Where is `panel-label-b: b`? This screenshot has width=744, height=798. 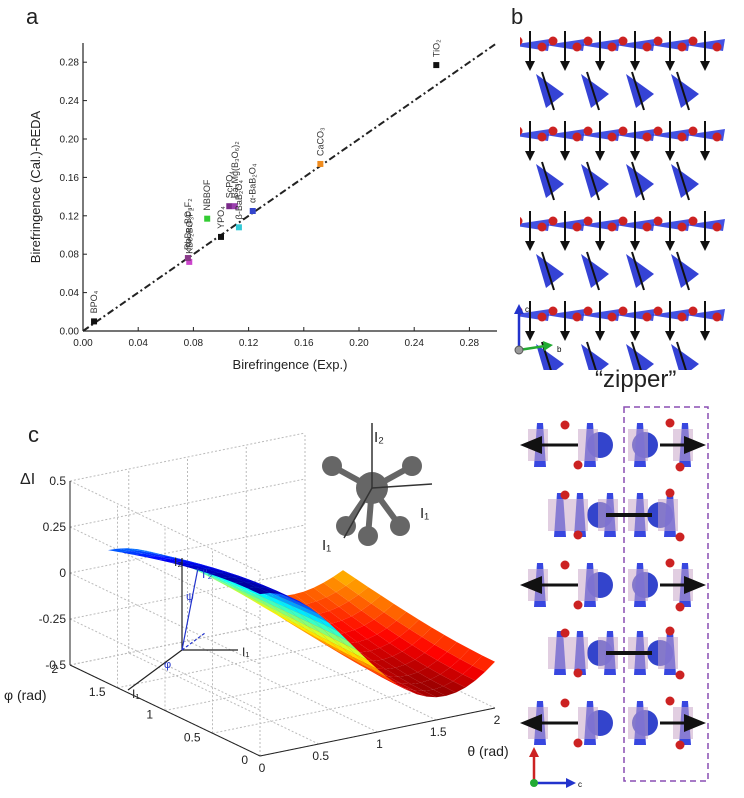 panel-label-b: b is located at coordinates (517, 16).